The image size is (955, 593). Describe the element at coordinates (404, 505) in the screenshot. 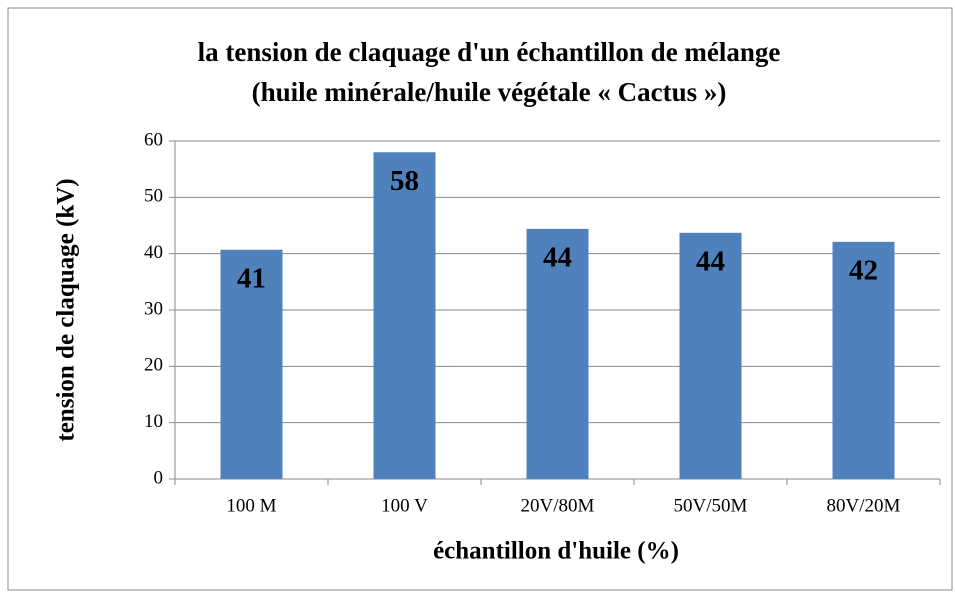

I see `x-tick-label: 100 V` at that location.